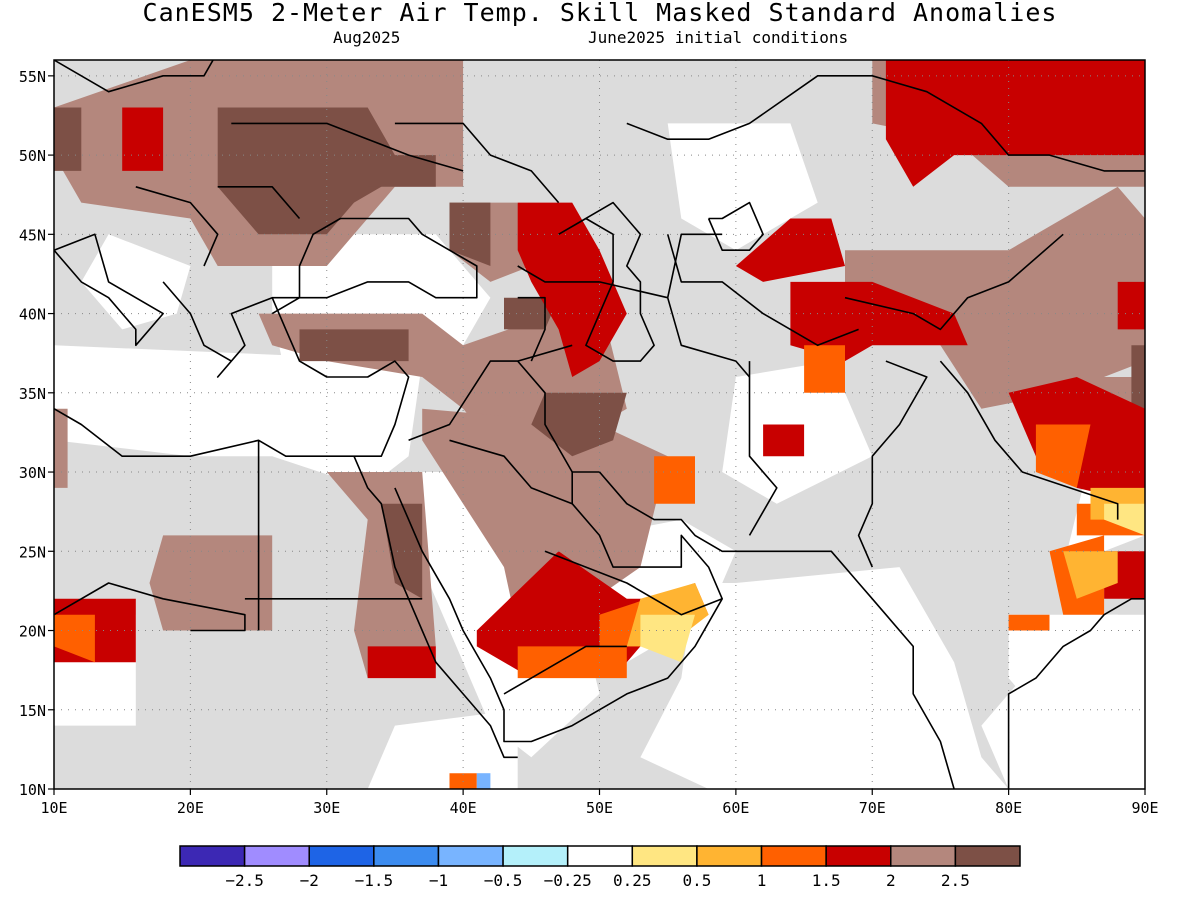 Image resolution: width=1200 pixels, height=900 pixels. I want to click on colorbar-label: 0.25, so click(632, 880).